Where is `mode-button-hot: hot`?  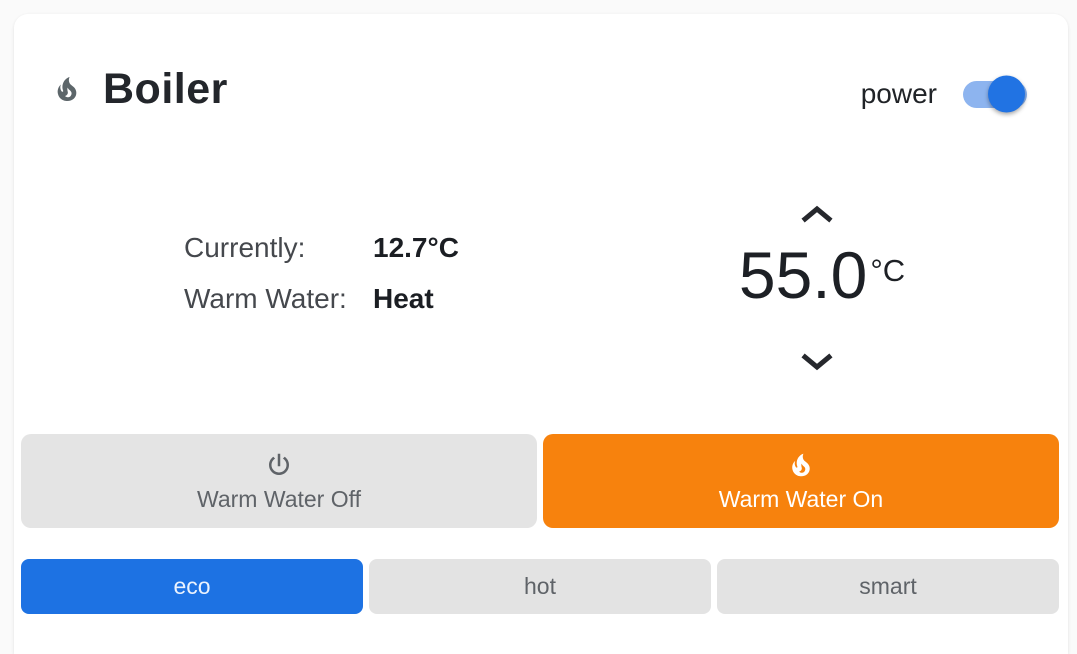
mode-button-hot: hot is located at coordinates (540, 586).